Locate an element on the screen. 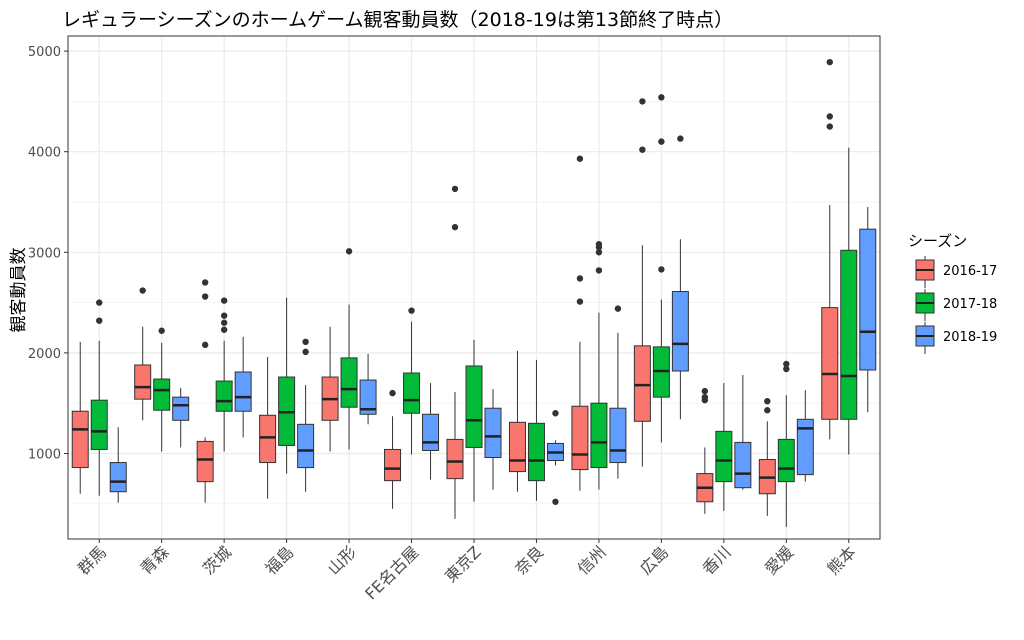  box-2018-19-茨城 is located at coordinates (243, 387).